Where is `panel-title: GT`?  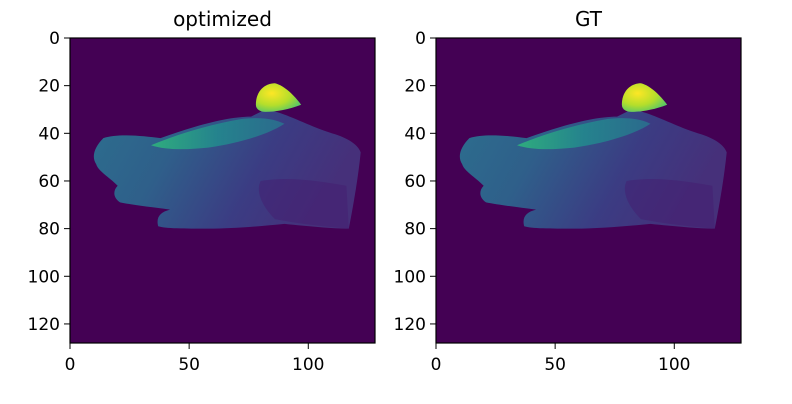
panel-title: GT is located at coordinates (589, 19).